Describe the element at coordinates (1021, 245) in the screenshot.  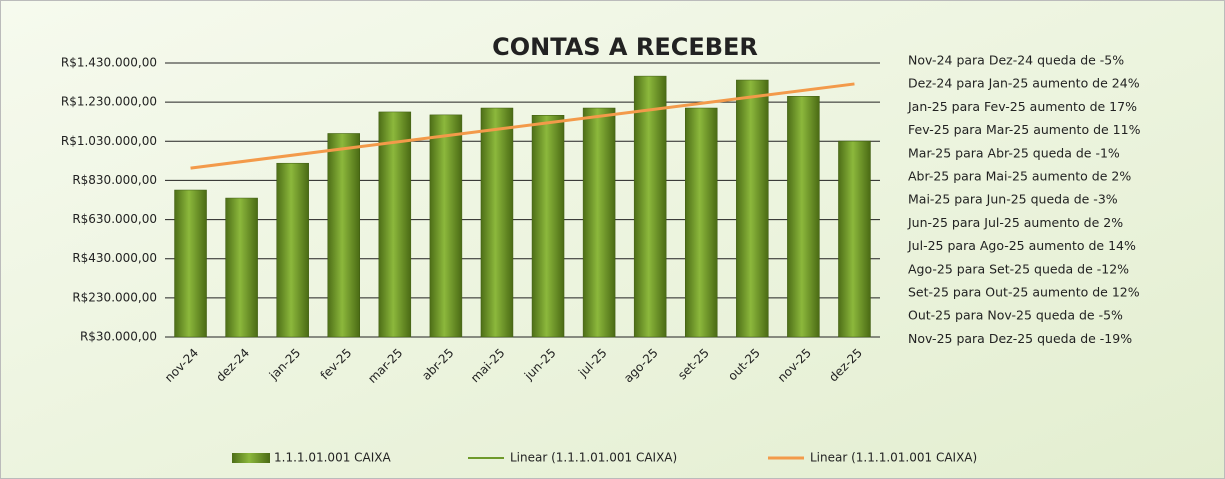
I see `annotation: Jul-25 para Ago-25 aumento de 14%` at that location.